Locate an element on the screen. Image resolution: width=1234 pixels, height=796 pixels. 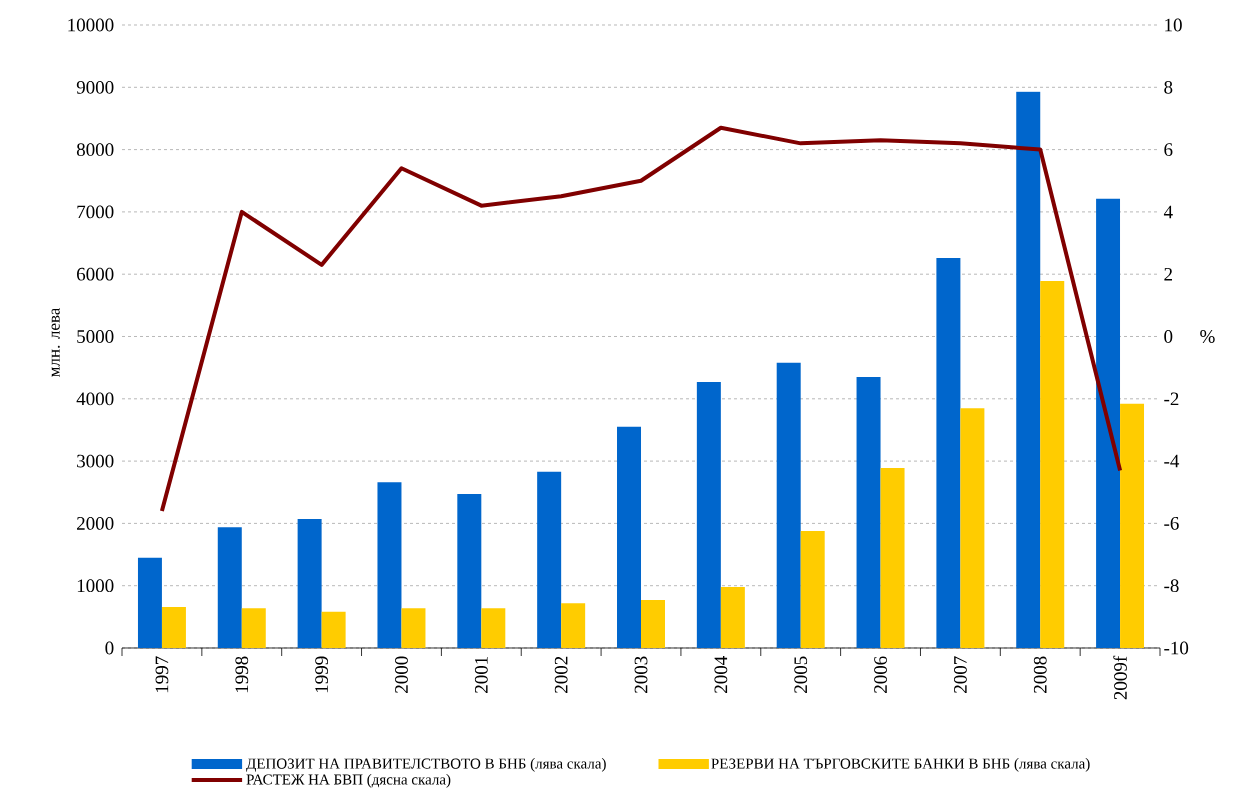
x-tick-label: 1997 is located at coordinates (162, 674).